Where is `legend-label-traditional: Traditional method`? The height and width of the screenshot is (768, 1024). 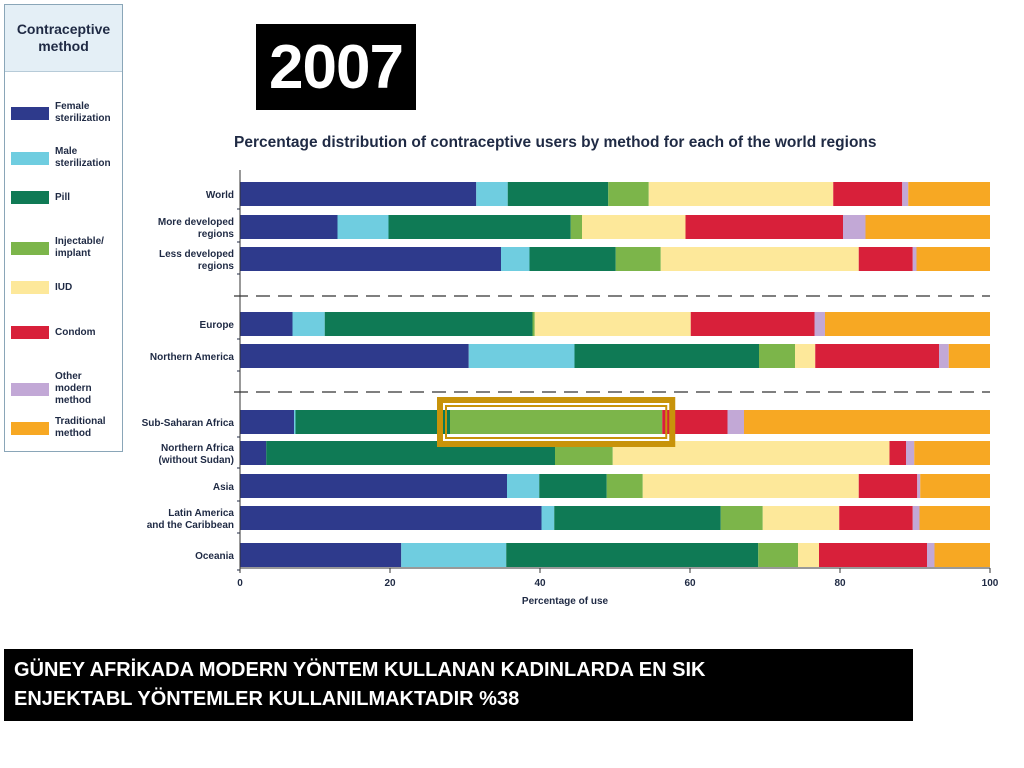
legend-label-traditional: Traditional method is located at coordinates (80, 427).